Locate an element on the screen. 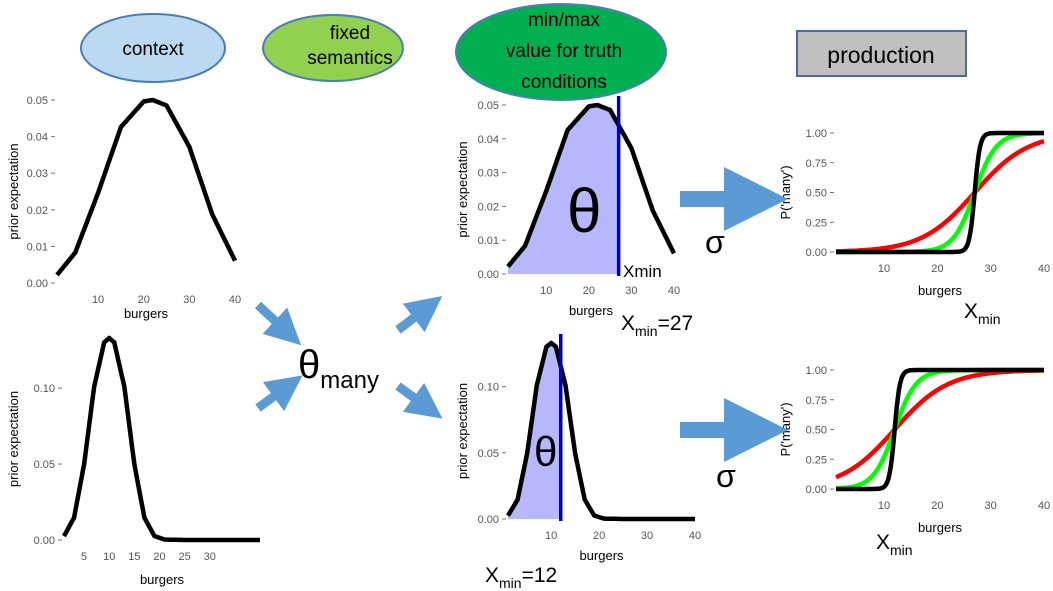 The height and width of the screenshot is (591, 1053). arrow-theta-to-bottom is located at coordinates (419, 400).